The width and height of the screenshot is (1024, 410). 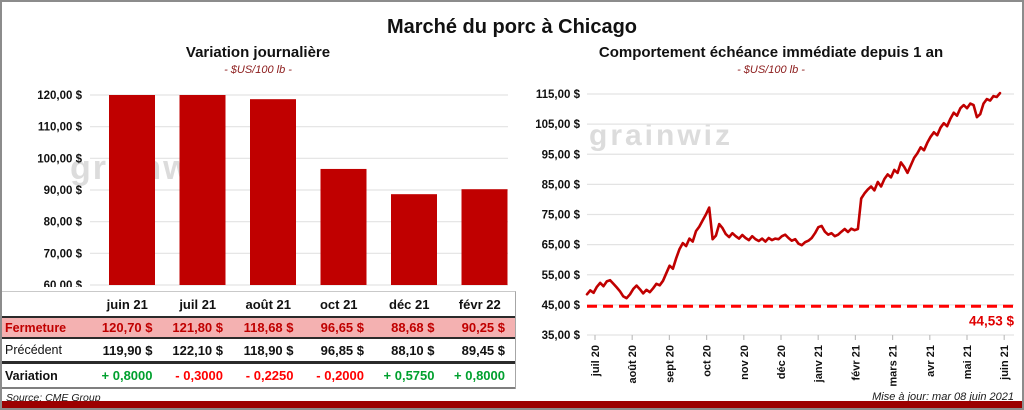 I want to click on y-tick-label: 85,00 $, so click(x=561, y=185).